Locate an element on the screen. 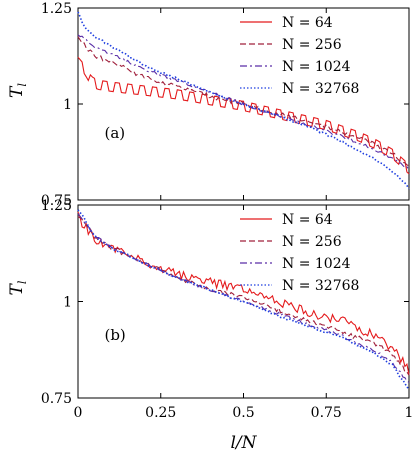 The image size is (415, 469). panel-label: (b) is located at coordinates (114, 335).